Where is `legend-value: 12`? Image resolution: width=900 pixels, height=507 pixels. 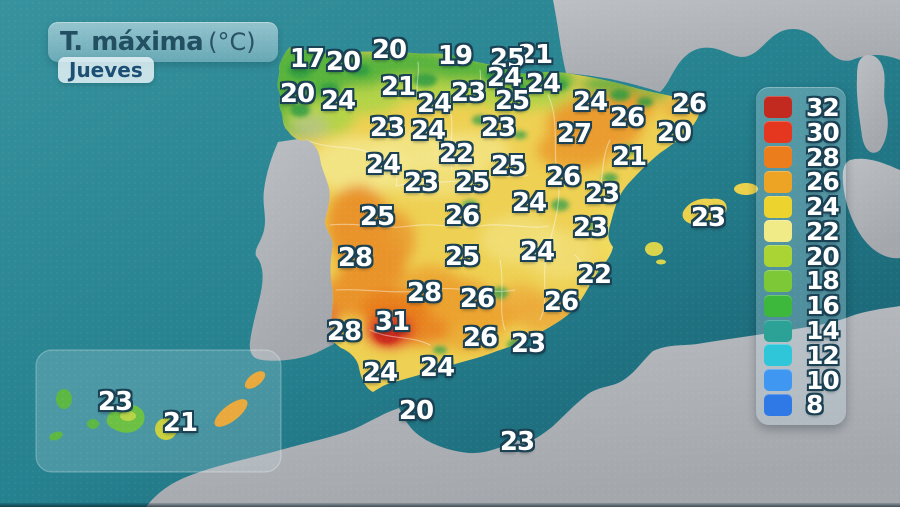 legend-value: 12 is located at coordinates (823, 355).